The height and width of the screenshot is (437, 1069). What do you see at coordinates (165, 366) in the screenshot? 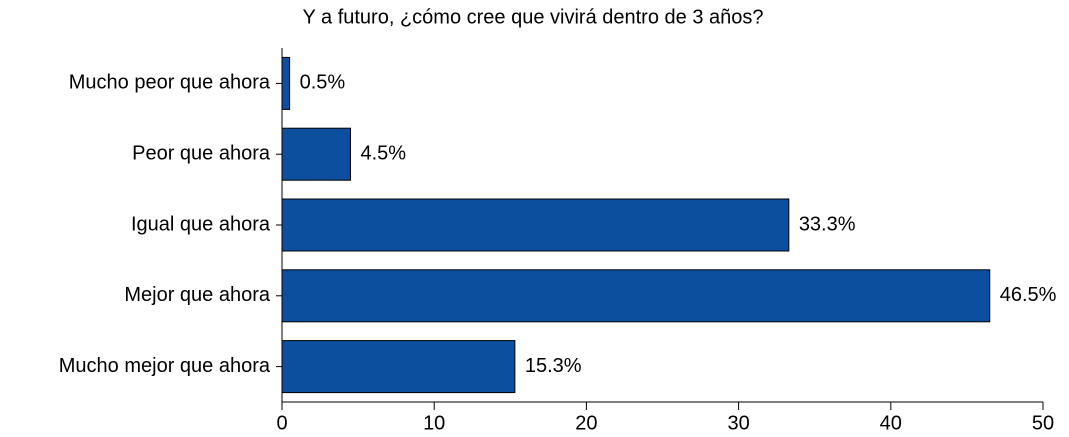
I see `y-tick-label: Mucho mejor que ahora` at bounding box center [165, 366].